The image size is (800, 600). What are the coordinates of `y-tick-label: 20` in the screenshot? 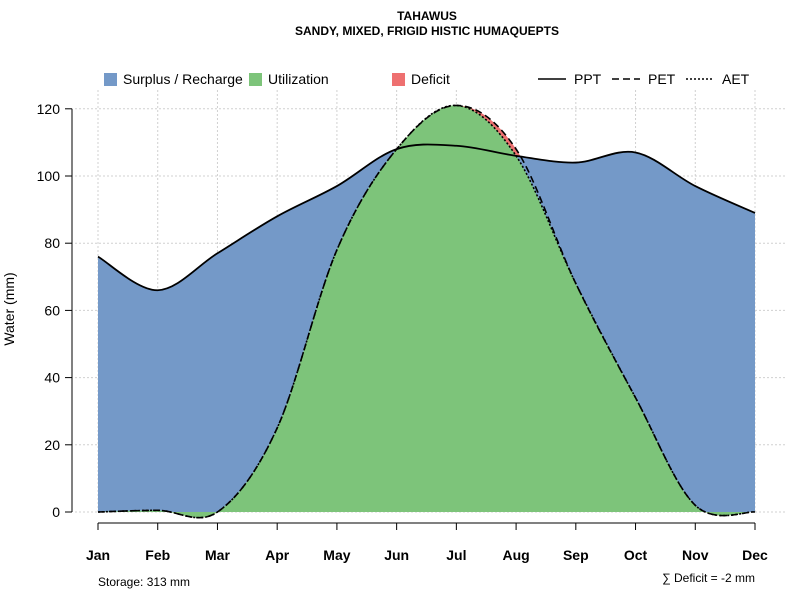 It's located at (52, 445).